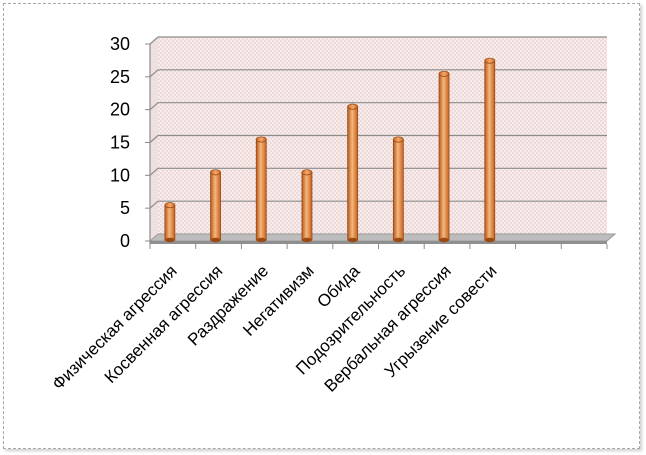 This screenshot has height=455, width=646. What do you see at coordinates (125, 208) in the screenshot?
I see `y-tick-label: 5` at bounding box center [125, 208].